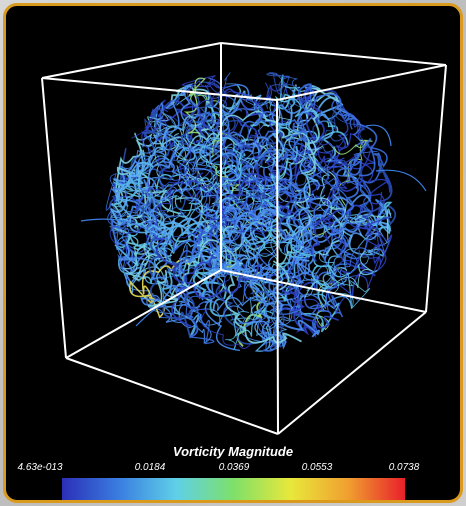  I want to click on colorbar-title: Vorticity Magnitude, so click(233, 451).